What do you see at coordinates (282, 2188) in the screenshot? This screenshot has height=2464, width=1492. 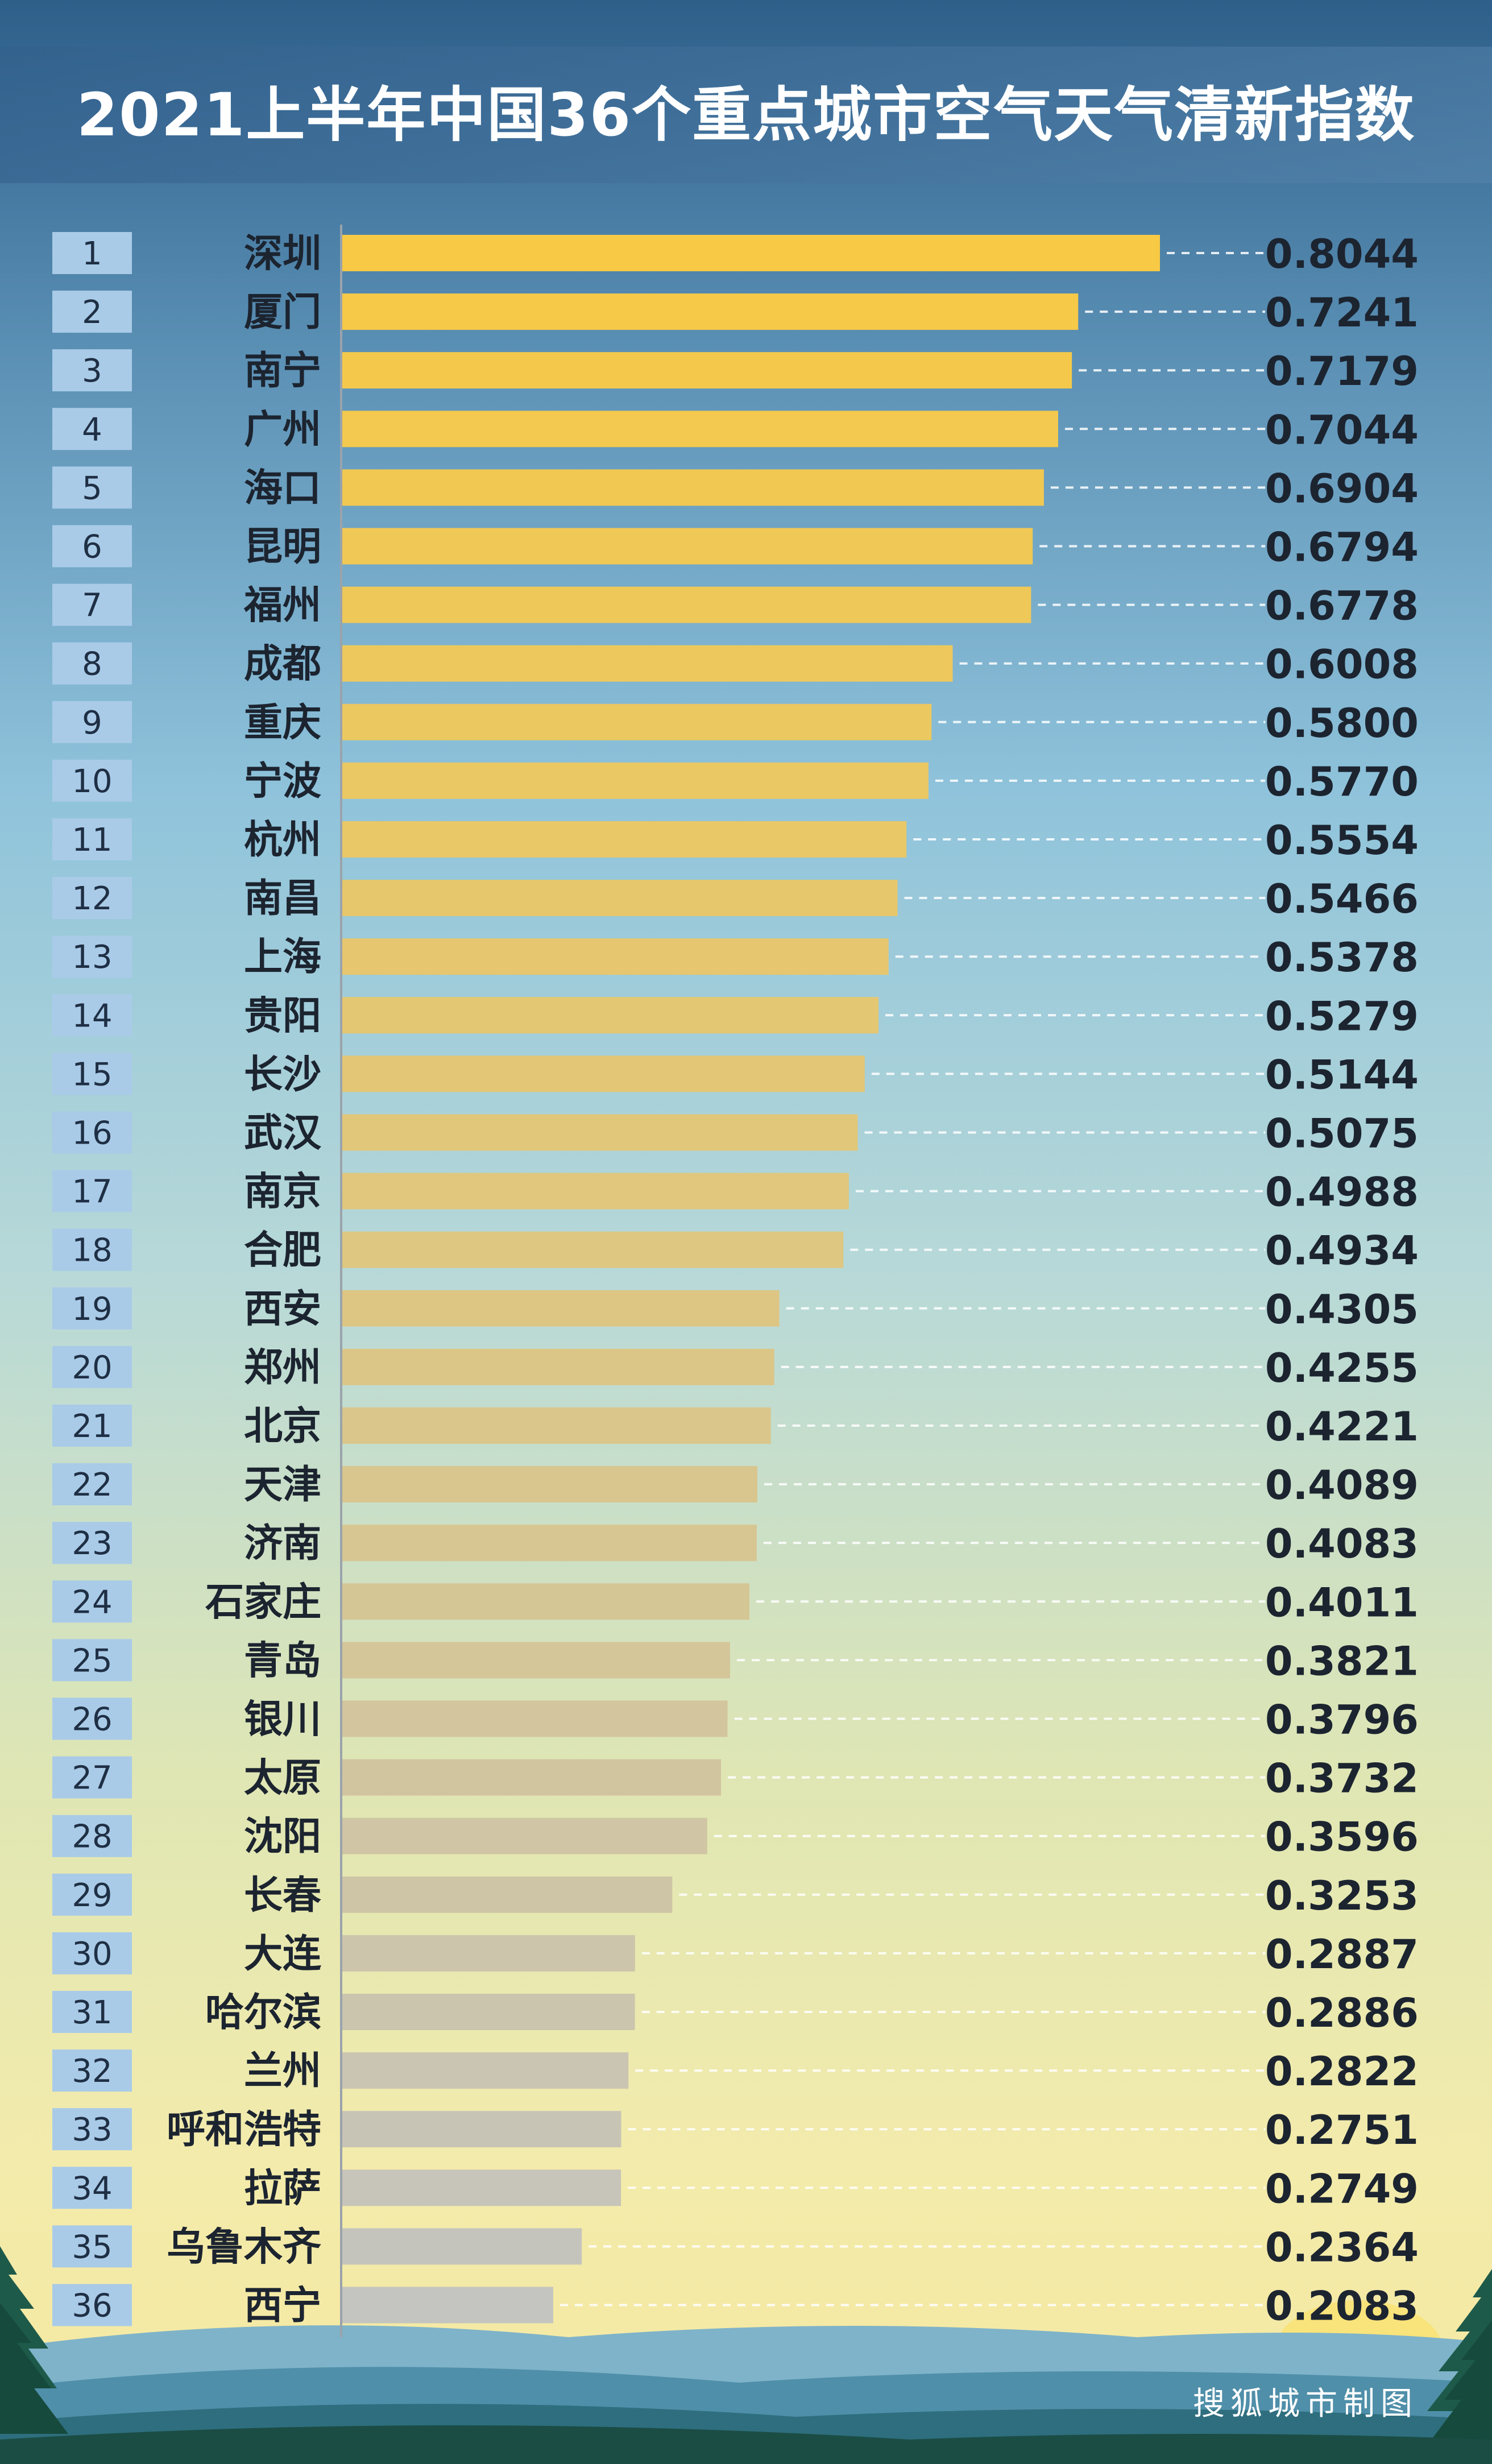 I see `category-label: 拉萨` at bounding box center [282, 2188].